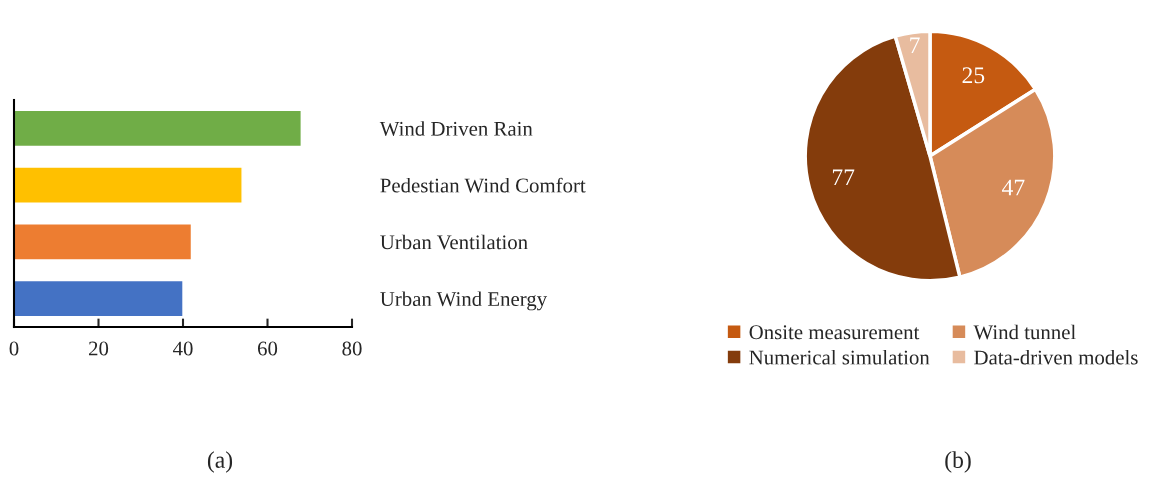 This screenshot has height=497, width=1174. Describe the element at coordinates (14, 348) in the screenshot. I see `x-tick-label: 0` at that location.